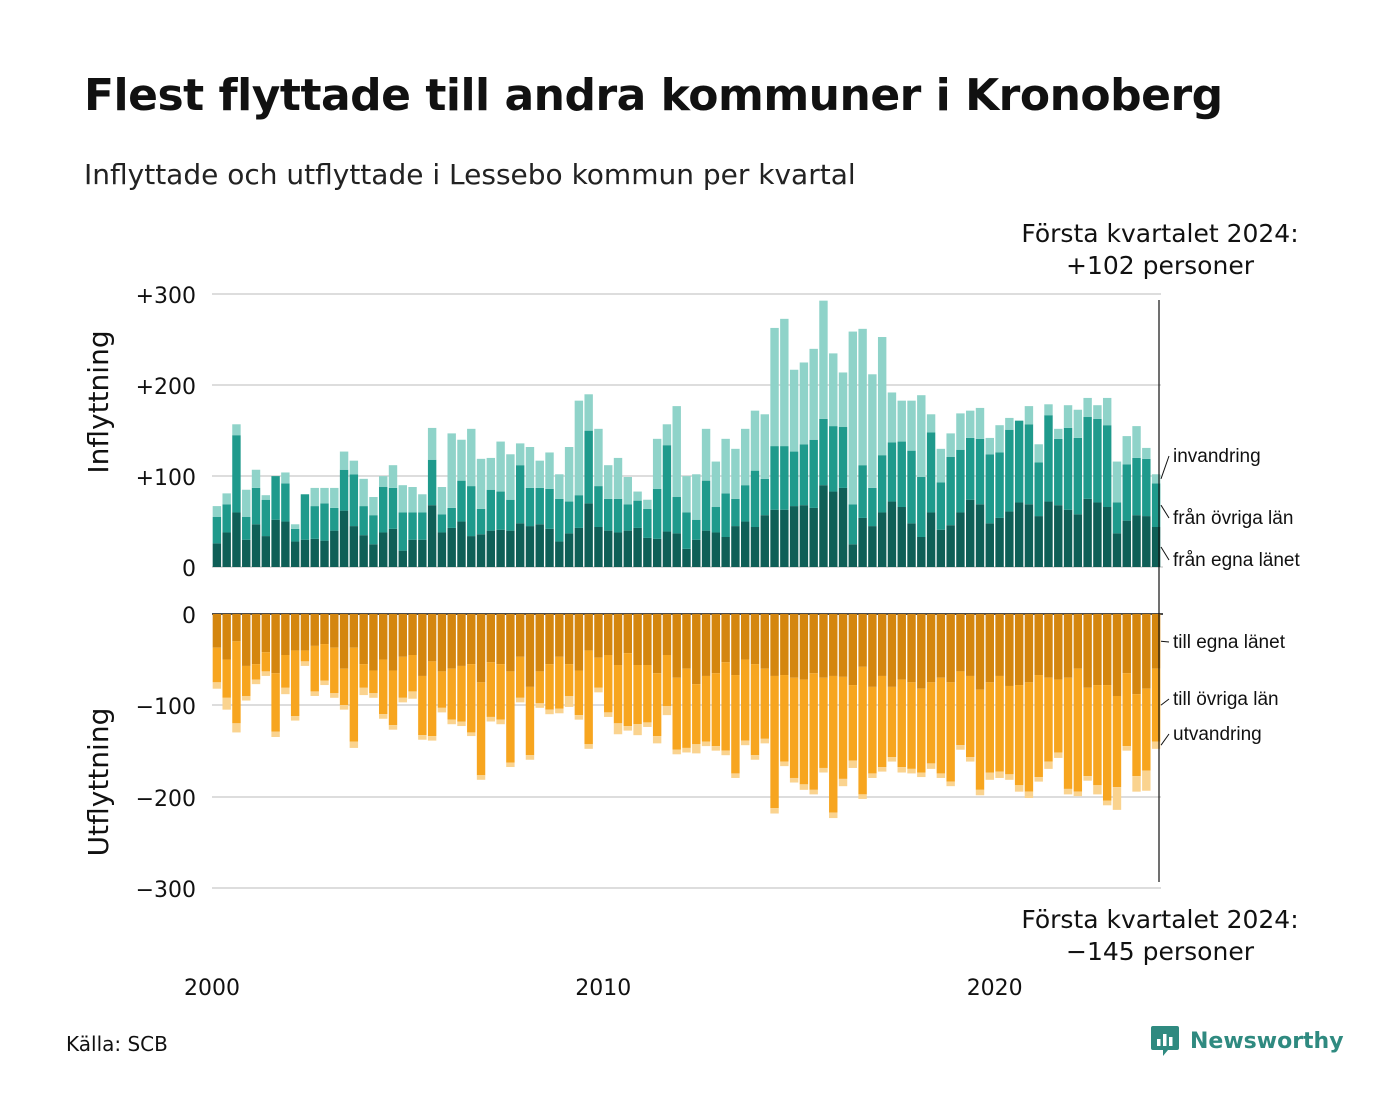 The height and width of the screenshot is (1120, 1400). Describe the element at coordinates (667, 435) in the screenshot. I see `bar-inflyttning-3-q47` at that location.